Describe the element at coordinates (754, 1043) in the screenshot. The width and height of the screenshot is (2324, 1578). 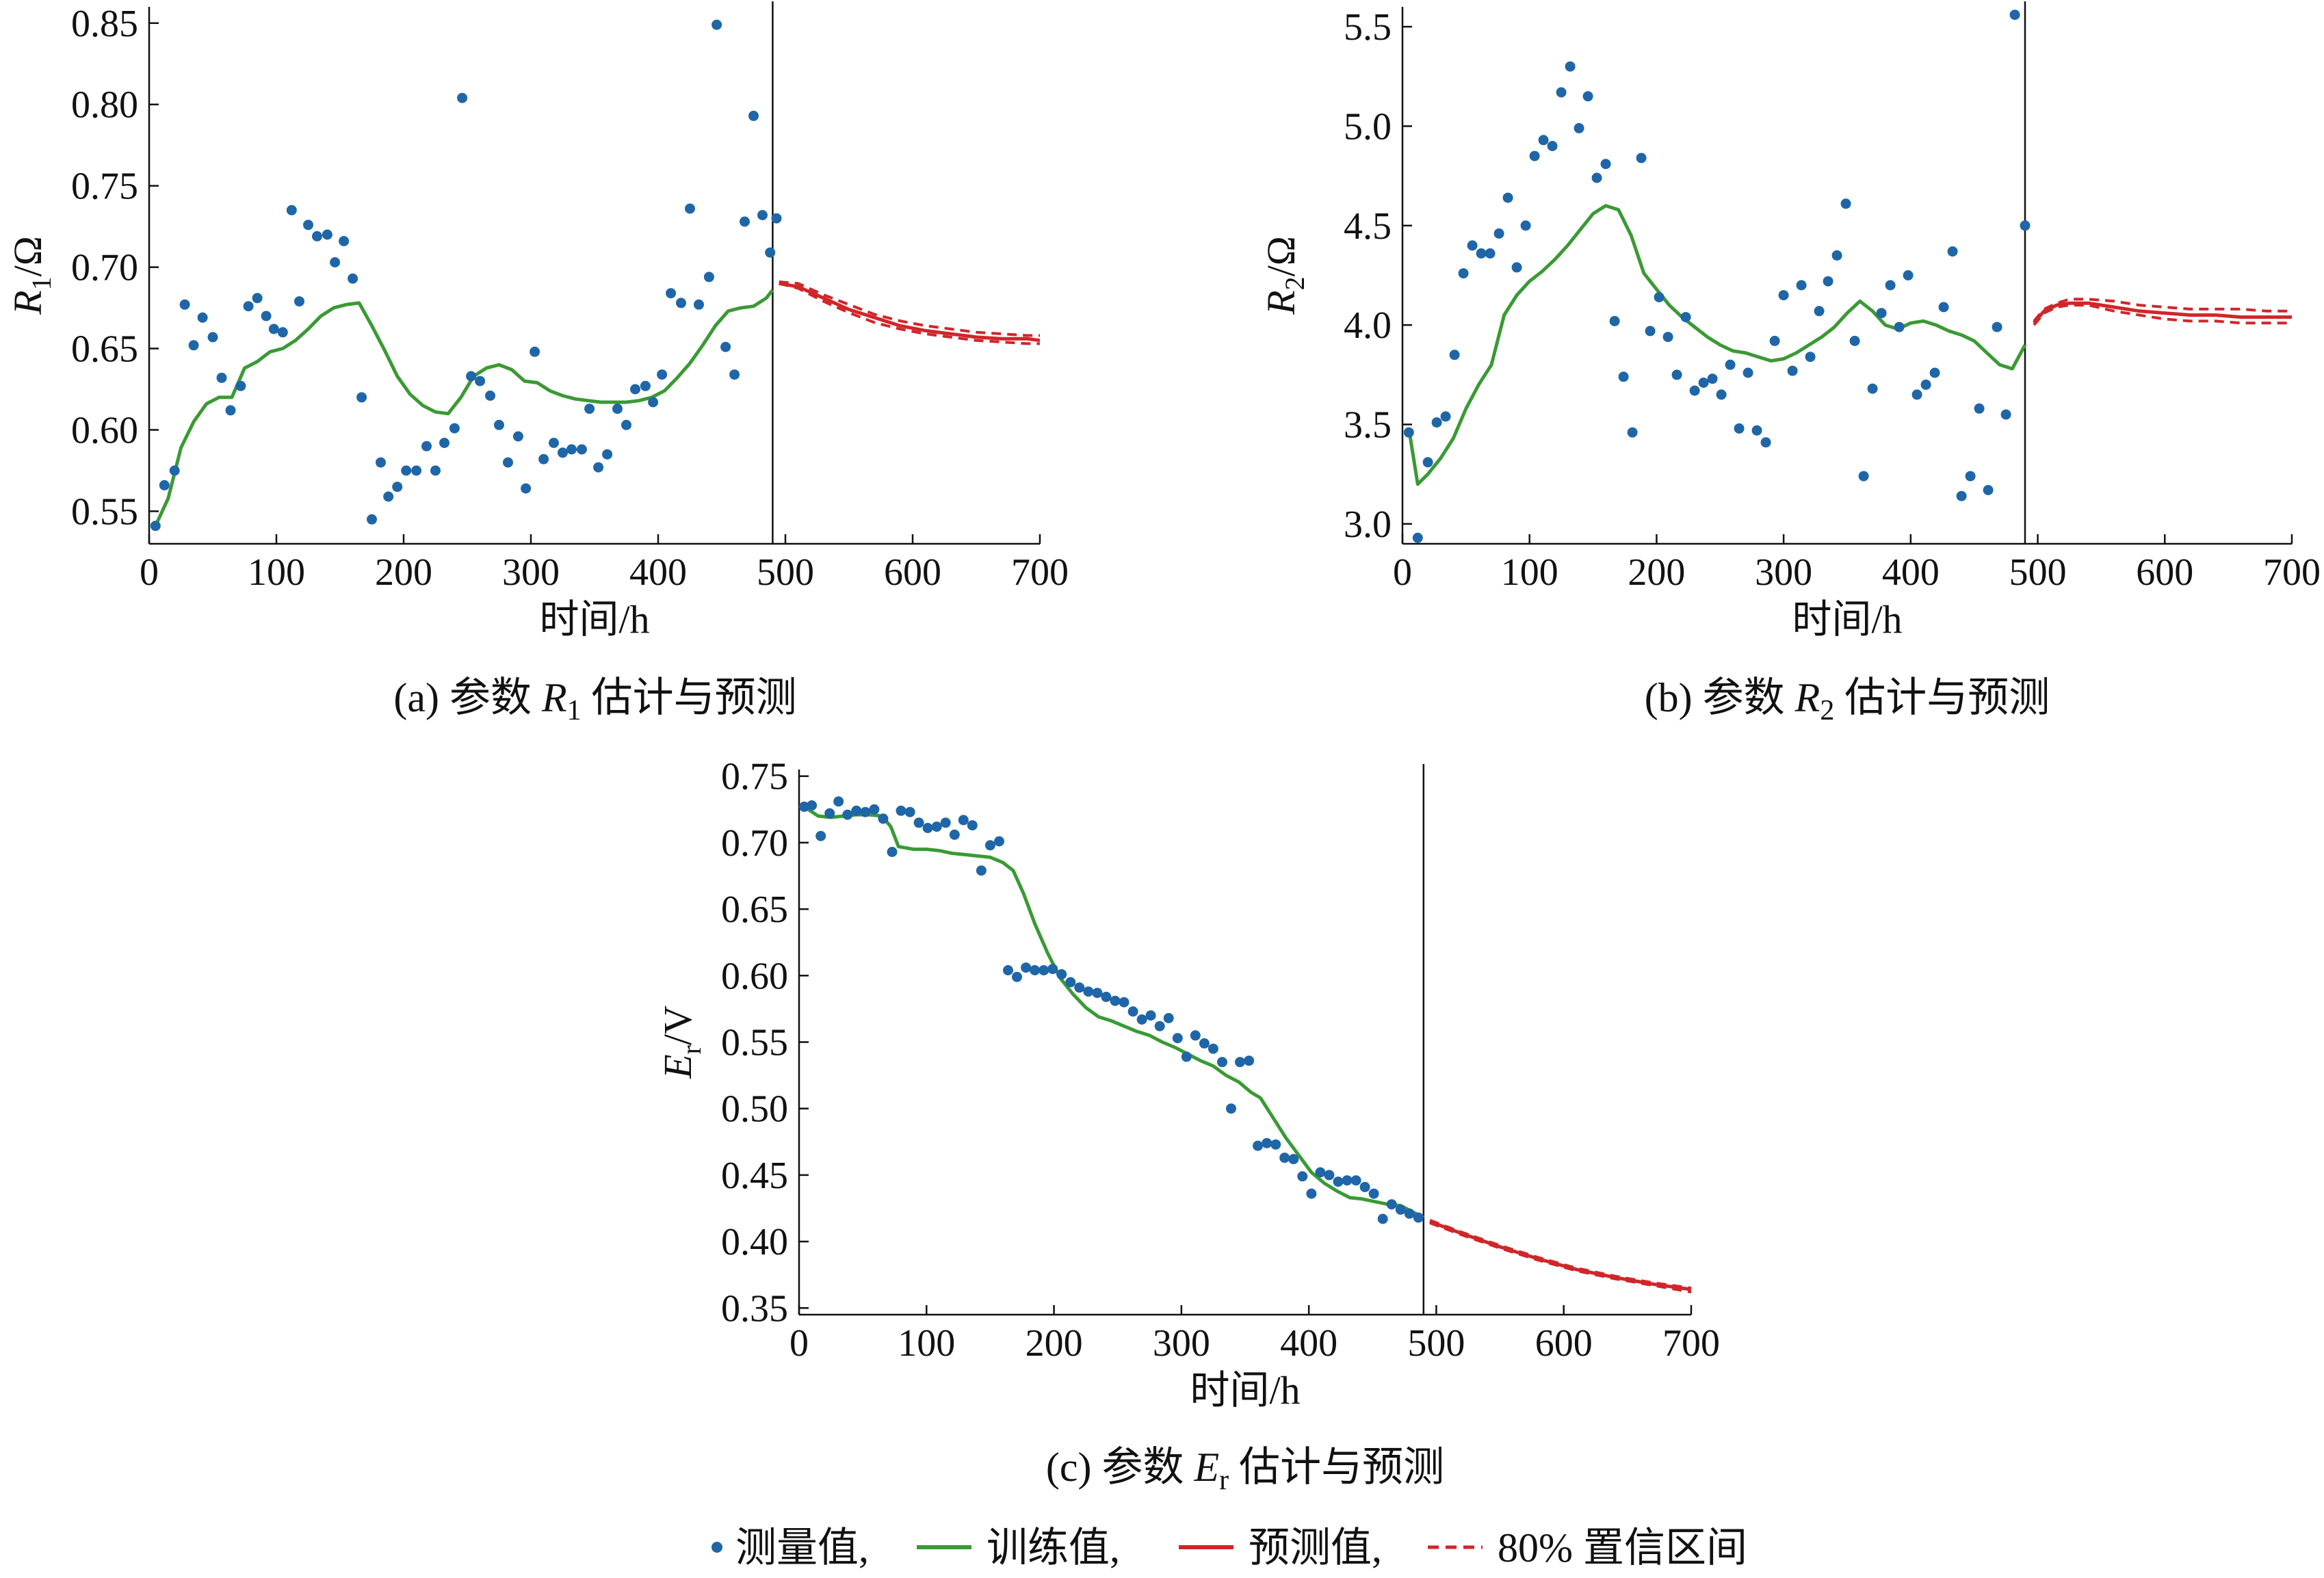
I see `y-tick-label: 0.55` at that location.